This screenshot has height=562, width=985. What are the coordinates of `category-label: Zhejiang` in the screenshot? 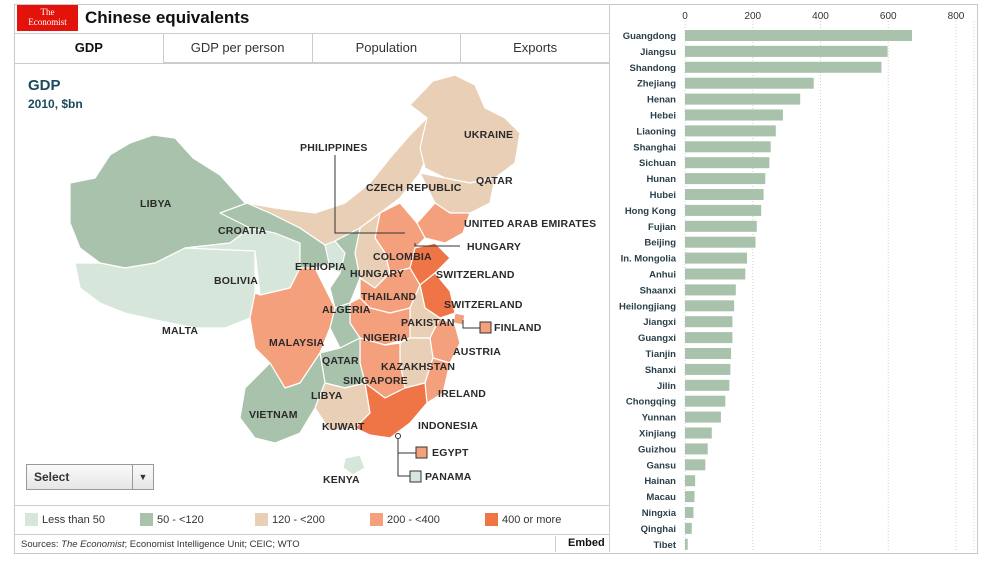 It's located at (656, 84).